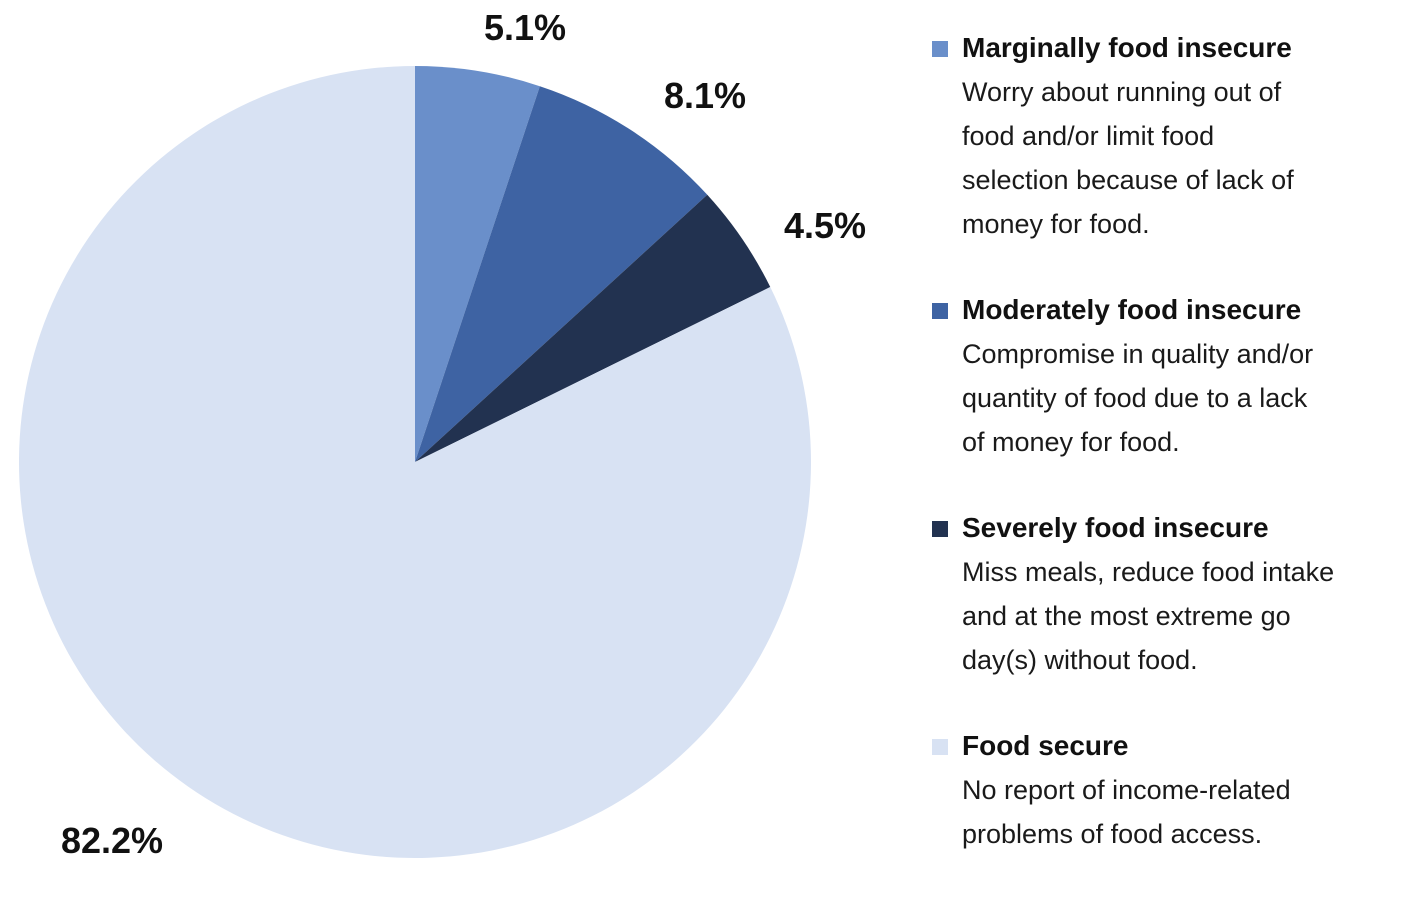 The width and height of the screenshot is (1420, 898). What do you see at coordinates (1112, 834) in the screenshot?
I see `legend-desc-line: problems of food access.` at bounding box center [1112, 834].